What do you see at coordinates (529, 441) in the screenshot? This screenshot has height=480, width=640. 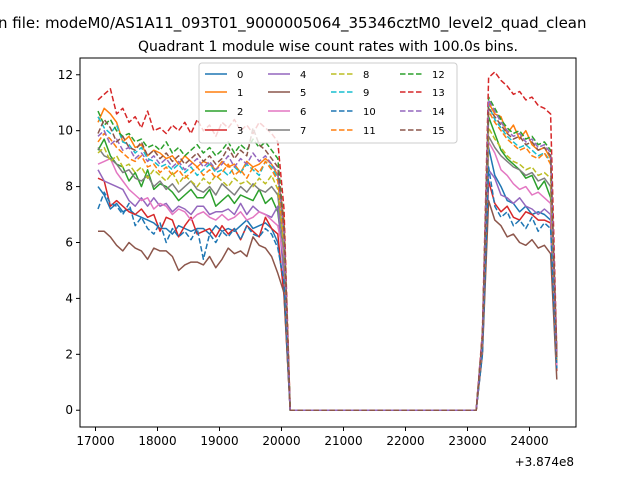 I see `x-tick-label: 24000` at bounding box center [529, 441].